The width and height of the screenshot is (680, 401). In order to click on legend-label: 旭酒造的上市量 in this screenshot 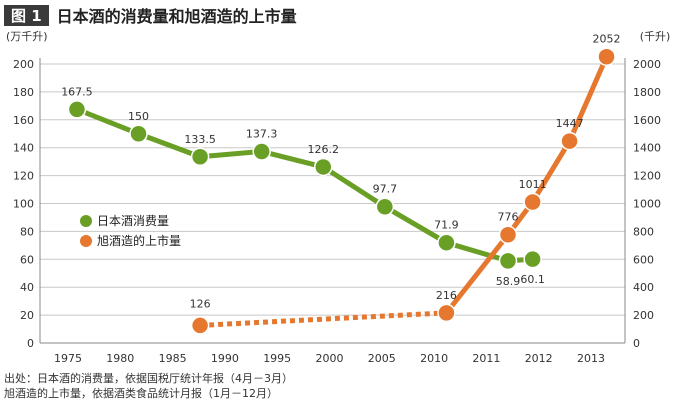, I will do `click(139, 240)`.